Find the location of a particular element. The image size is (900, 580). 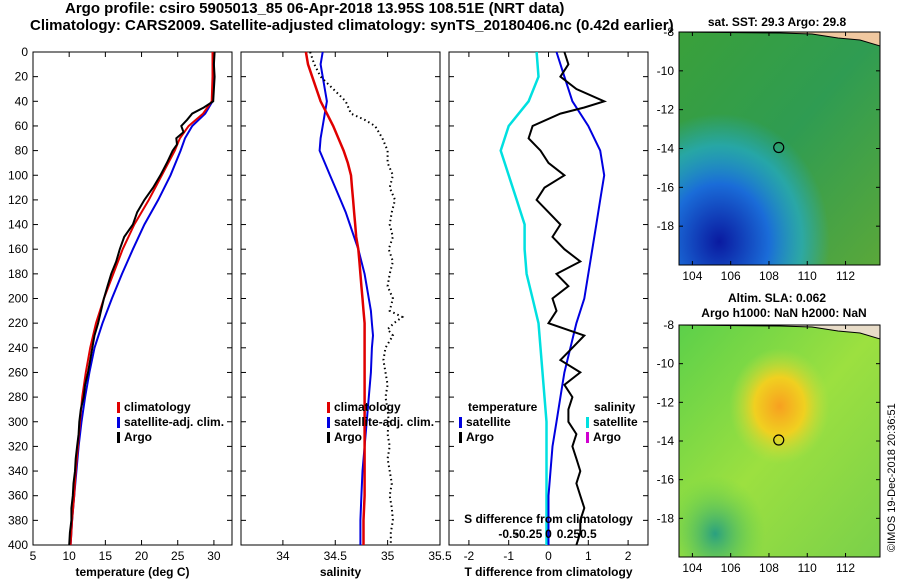

sal-xtick-label: 34.5 is located at coordinates (336, 556).